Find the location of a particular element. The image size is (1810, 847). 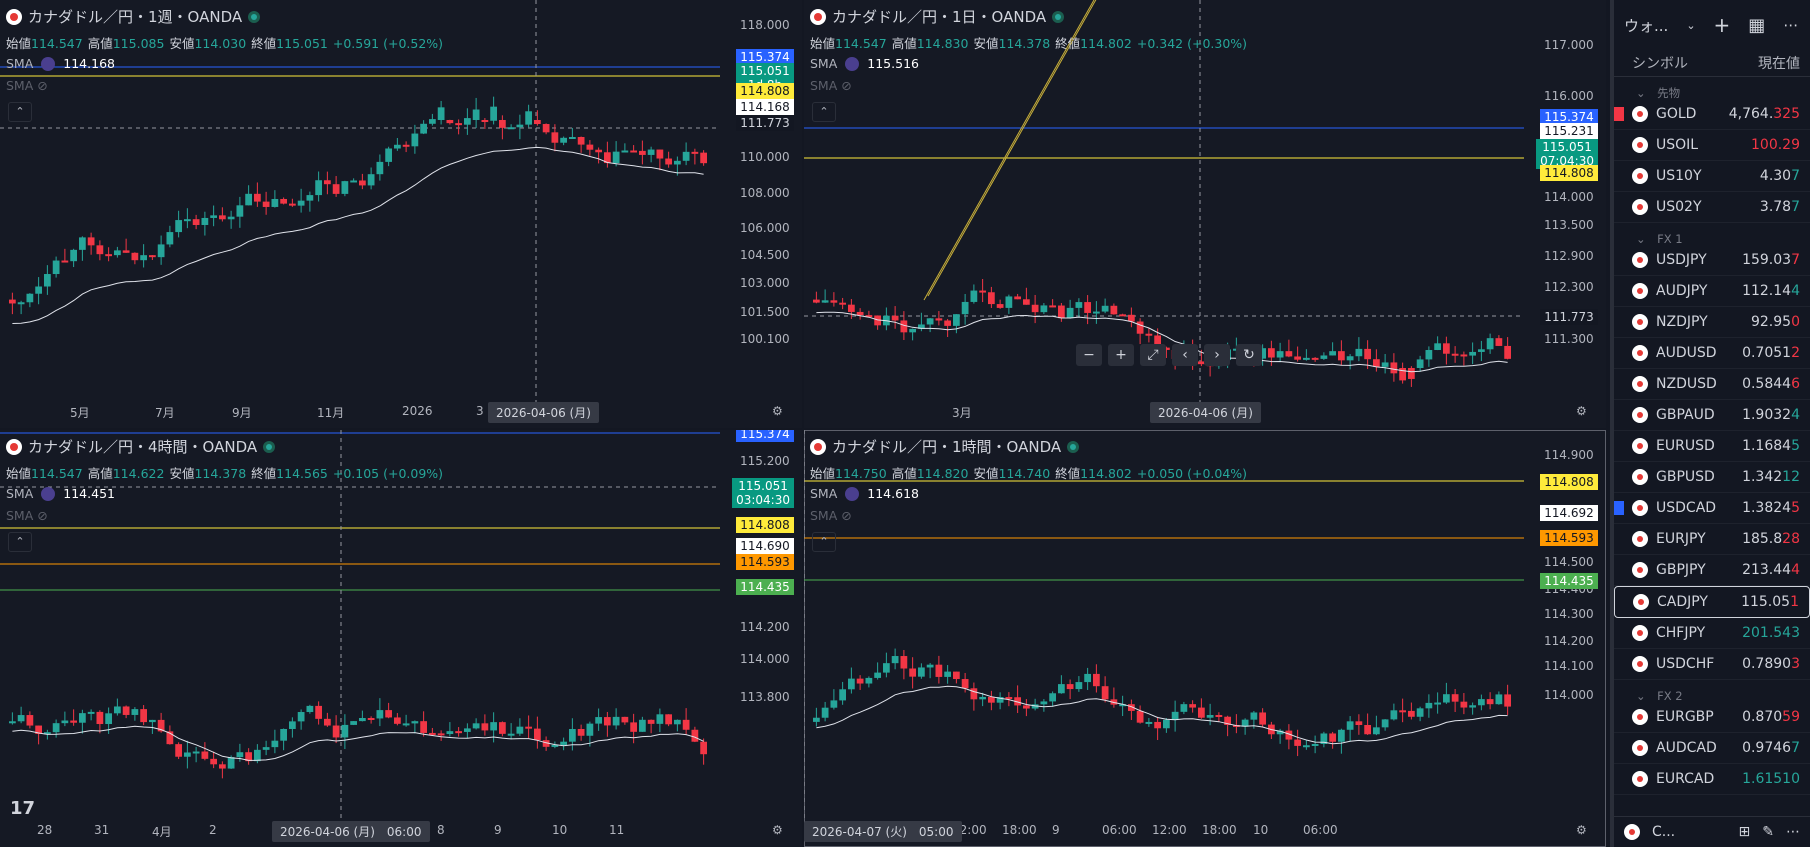

chart-title: カナダドル／円・1日・OANDA is located at coordinates (939, 17).